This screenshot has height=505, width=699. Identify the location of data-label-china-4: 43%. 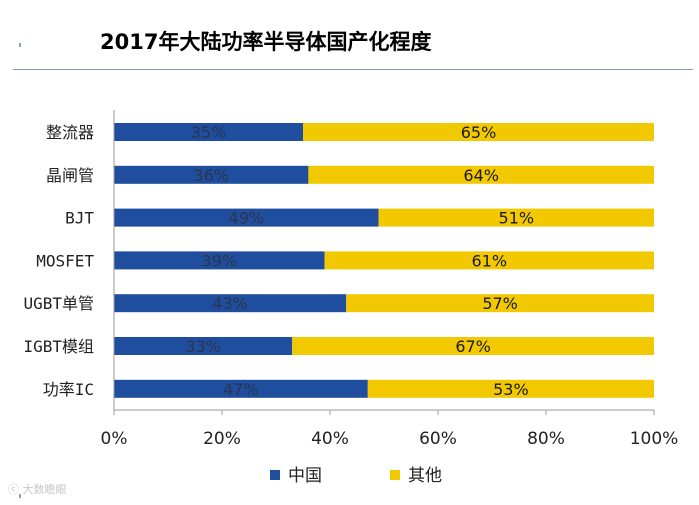
(230, 303).